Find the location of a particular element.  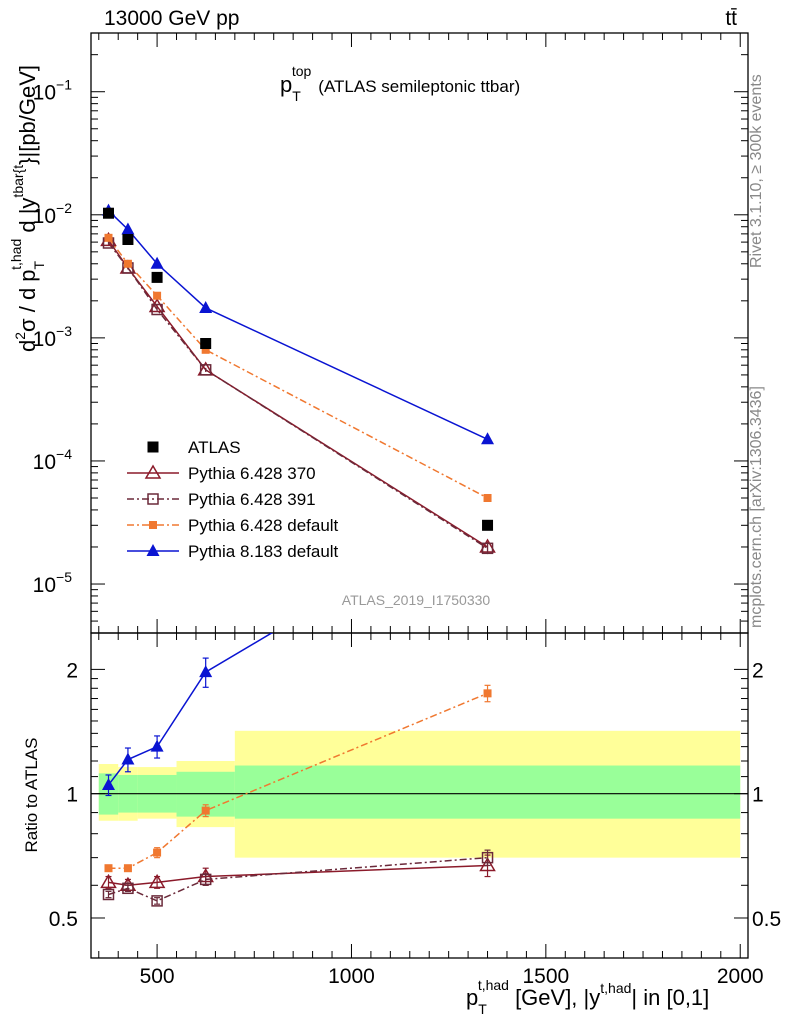

rivet-label: Rivet 3.1.10, ≥ 300k events is located at coordinates (756, 171).